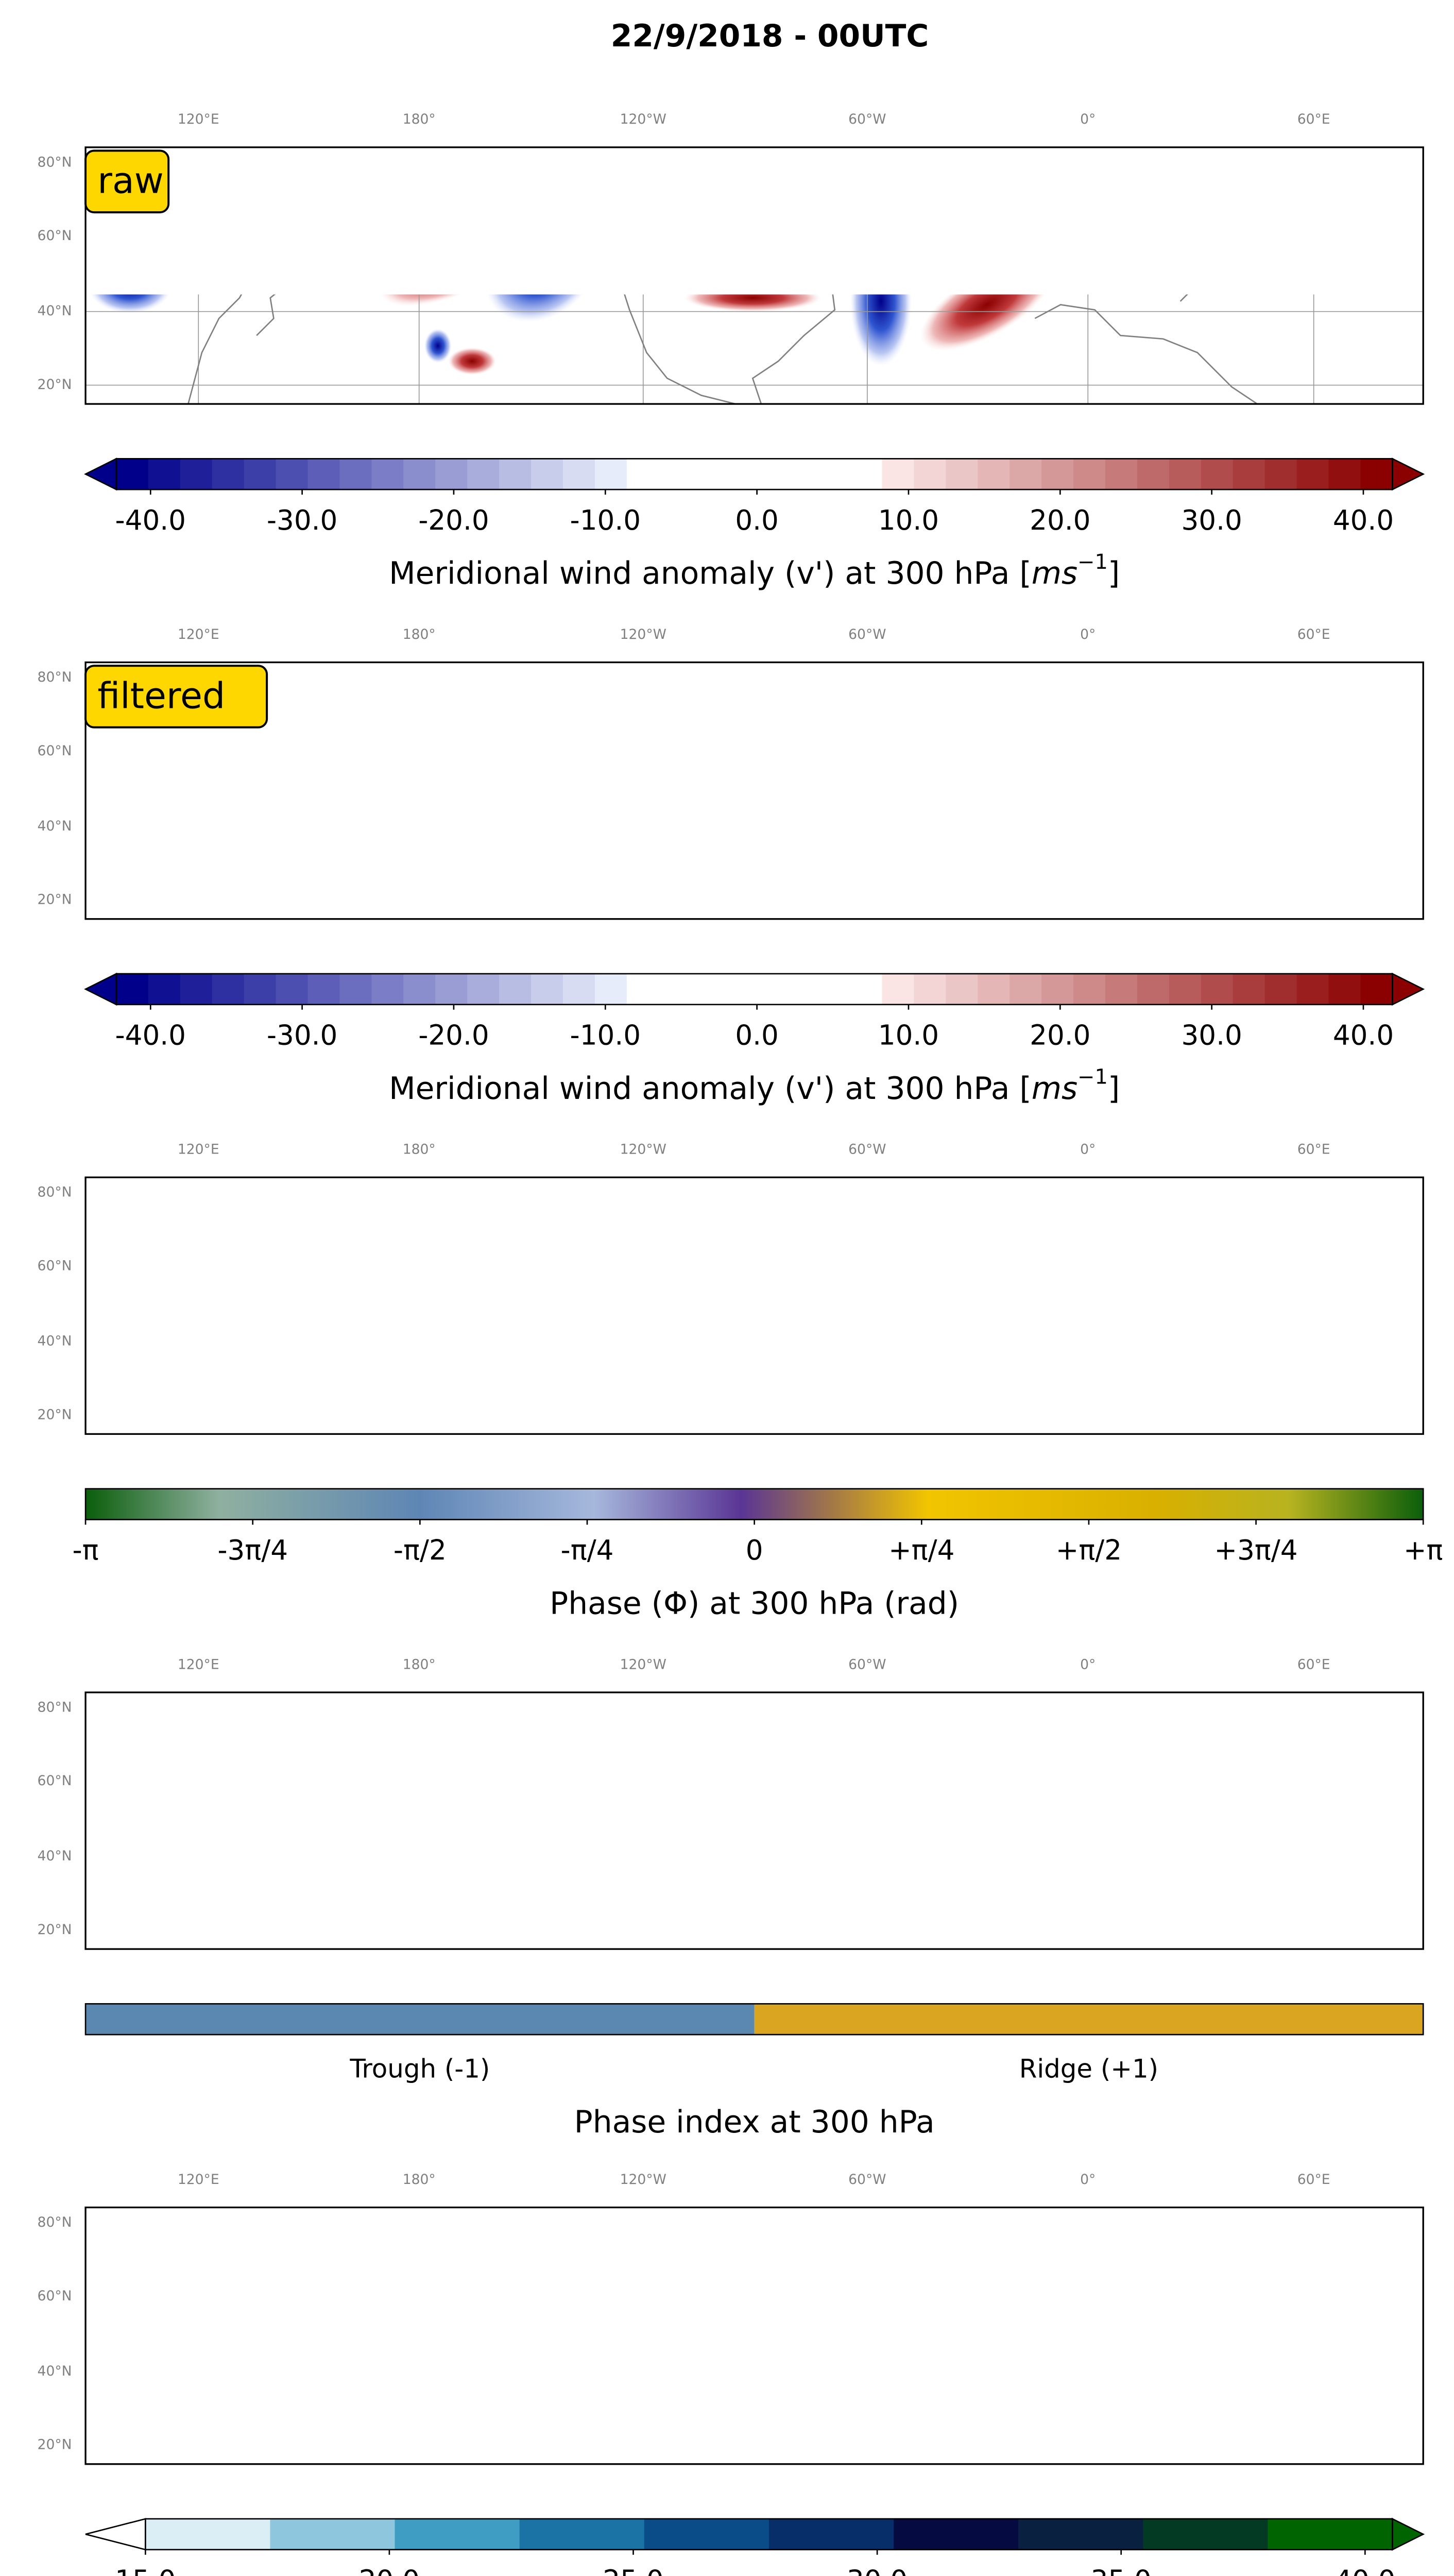  What do you see at coordinates (389, 2570) in the screenshot?
I see `colorbar-tick-label: 20.0` at bounding box center [389, 2570].